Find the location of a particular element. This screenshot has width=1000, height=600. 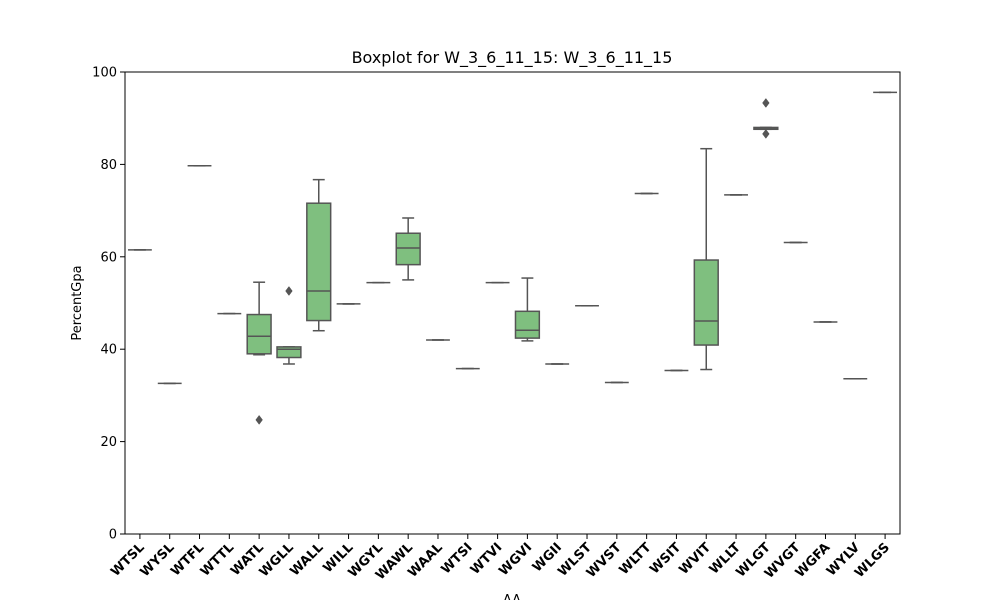

x-tick-label-wtsi: WTSI is located at coordinates (457, 558).